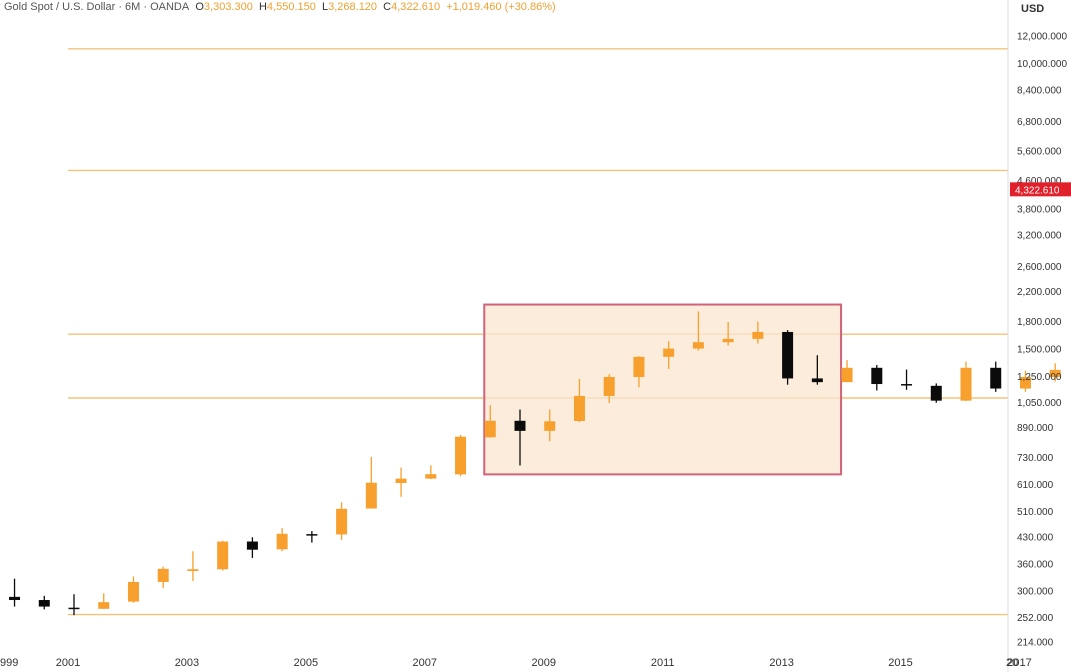 The width and height of the screenshot is (1071, 672). I want to click on price-tick-label: 3,200.000, so click(1039, 236).